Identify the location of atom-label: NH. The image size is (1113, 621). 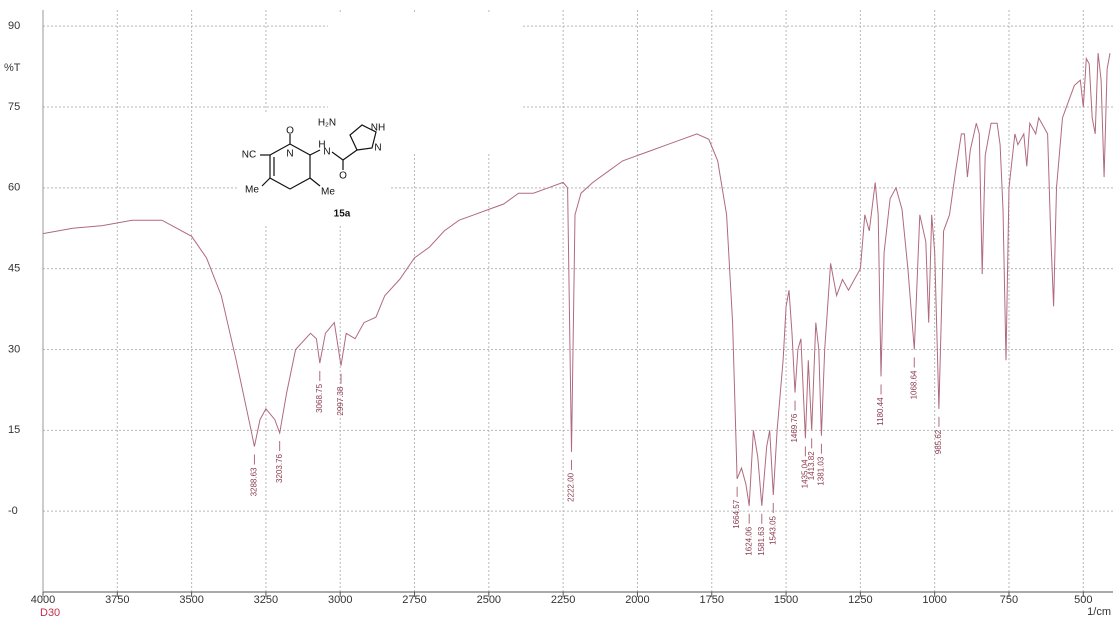
(378, 128).